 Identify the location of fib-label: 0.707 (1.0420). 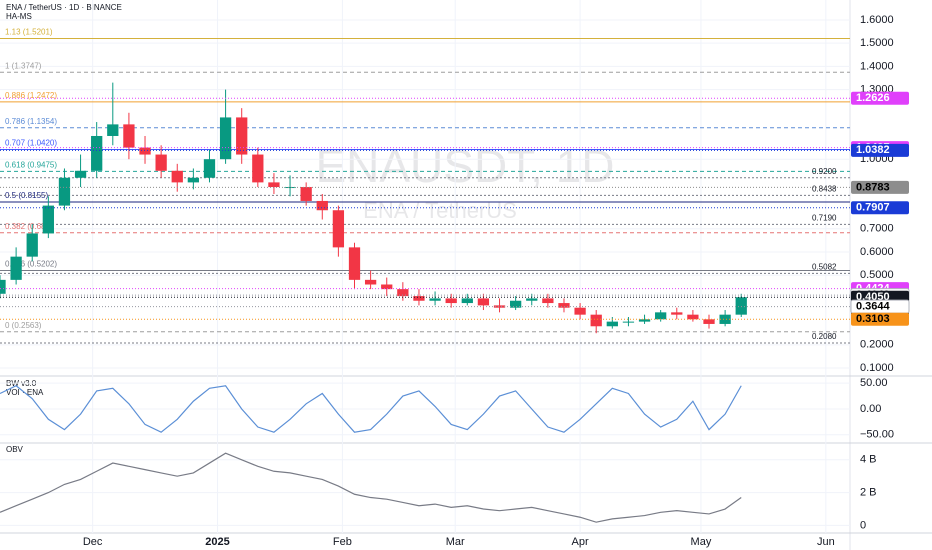
(31, 143).